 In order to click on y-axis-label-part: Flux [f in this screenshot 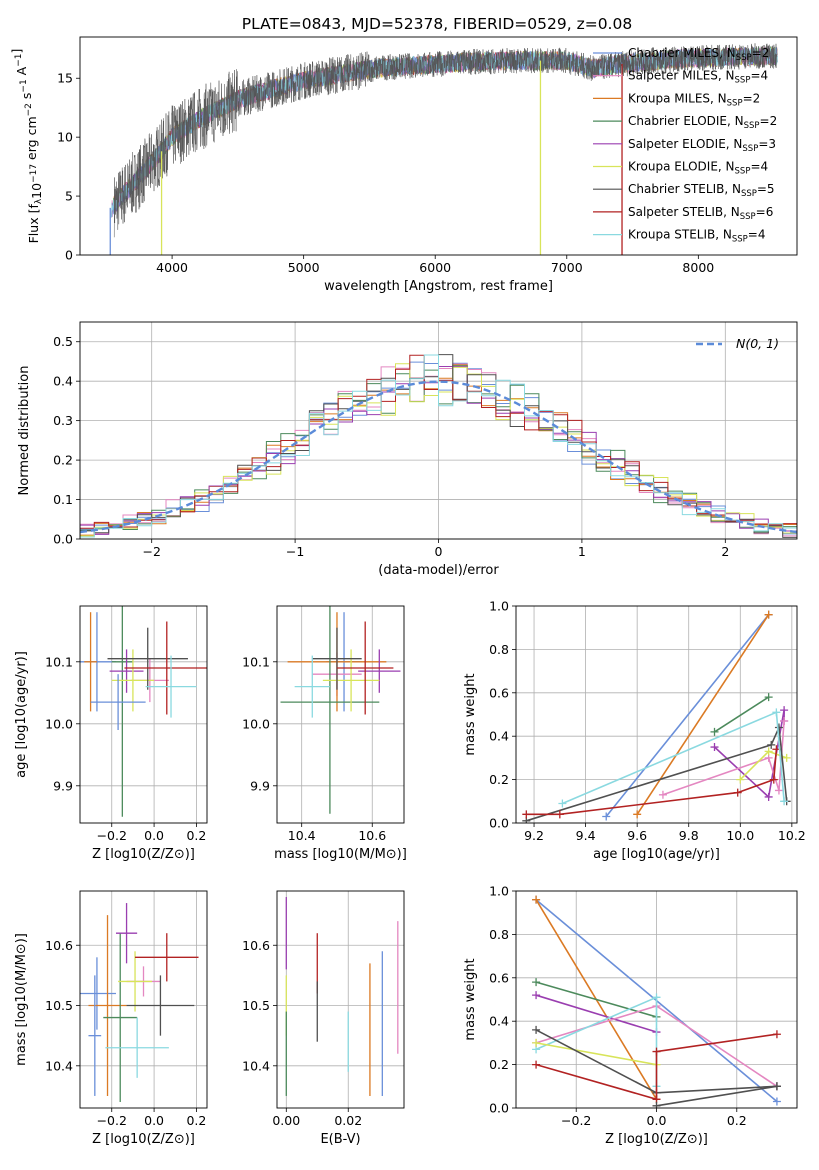, I will do `click(33, 224)`.